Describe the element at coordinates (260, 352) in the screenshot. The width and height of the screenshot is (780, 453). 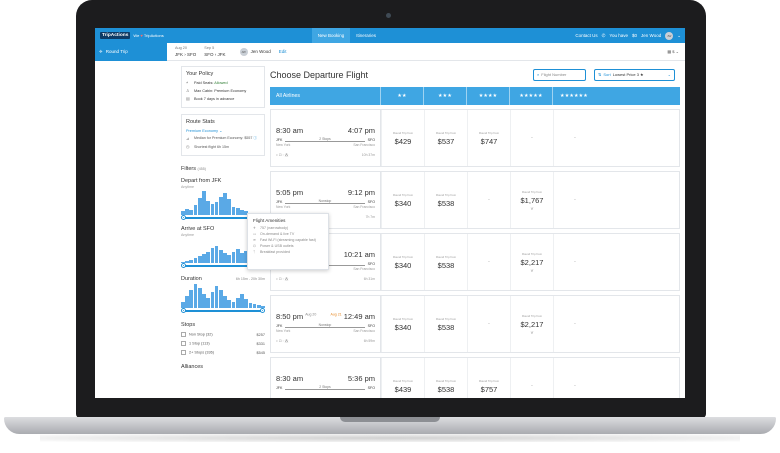
I see `stop-price: $545` at that location.